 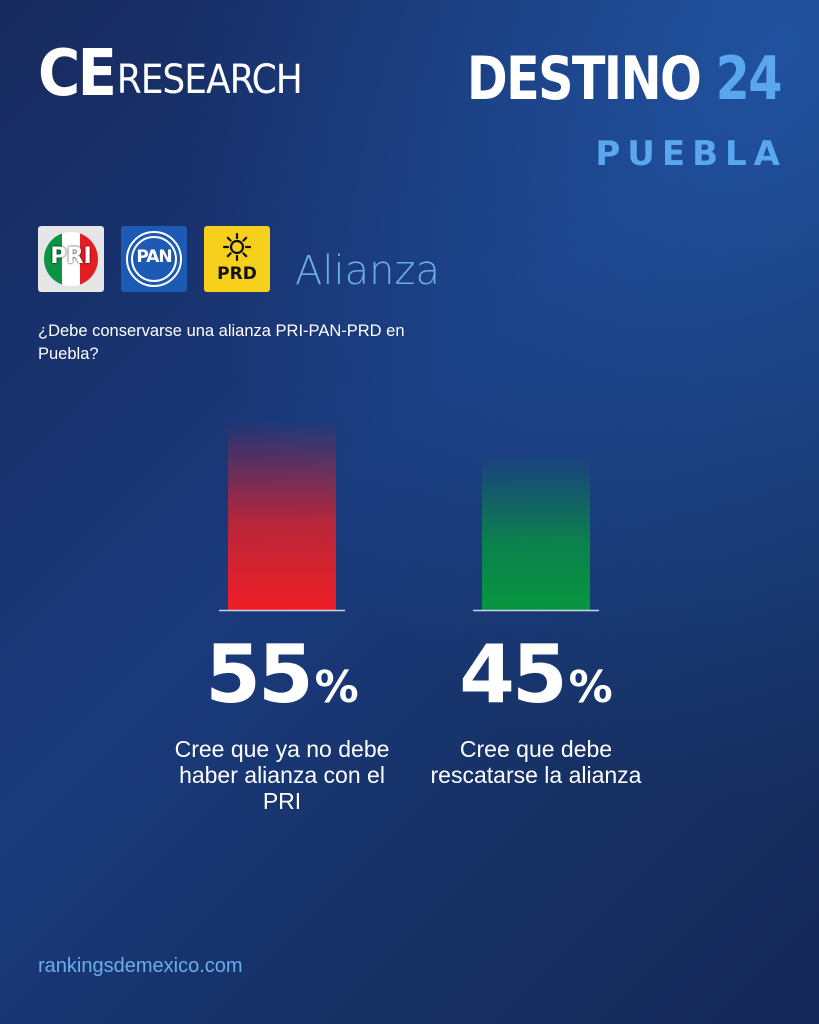 I want to click on aztec-sun-icon, so click(x=237, y=247).